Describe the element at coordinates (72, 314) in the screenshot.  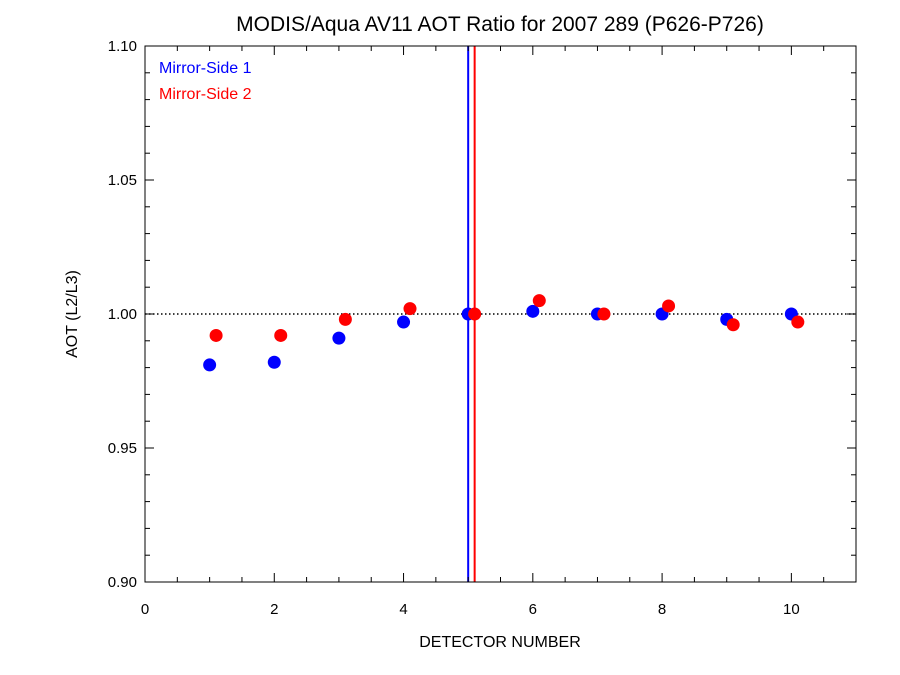
I see `y-axis-label: AOT (L2/L3)` at that location.